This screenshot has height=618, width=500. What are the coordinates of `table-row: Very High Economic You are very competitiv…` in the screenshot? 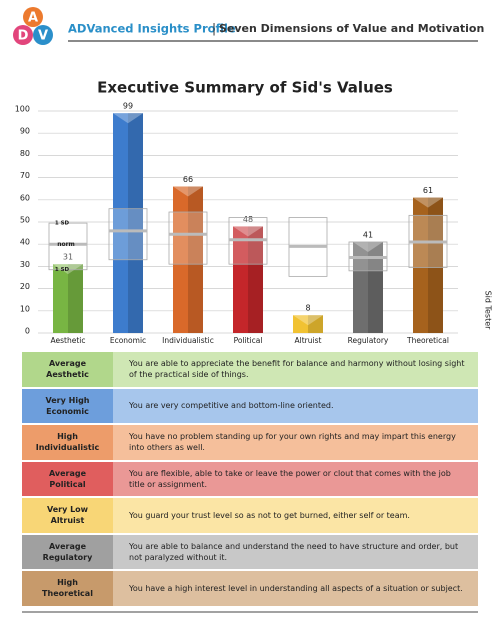 It's located at (250, 405).